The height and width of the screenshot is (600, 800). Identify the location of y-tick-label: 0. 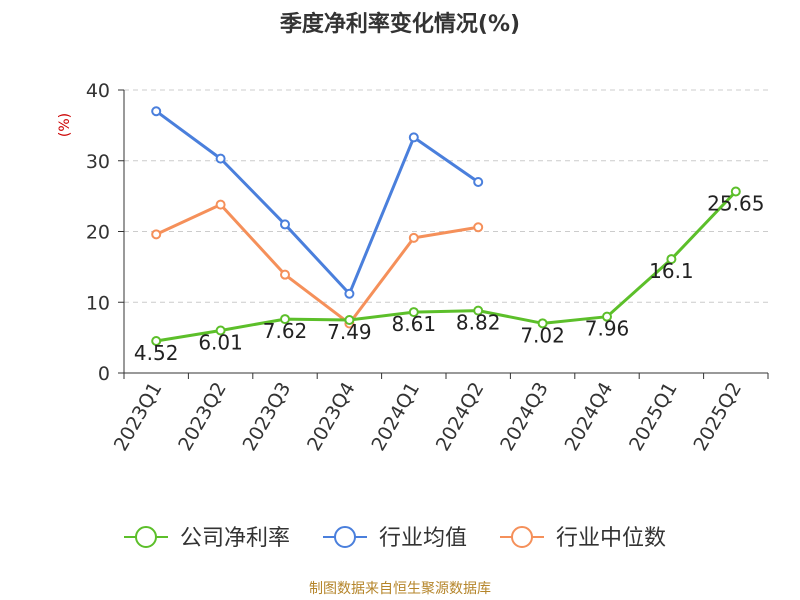
(104, 374).